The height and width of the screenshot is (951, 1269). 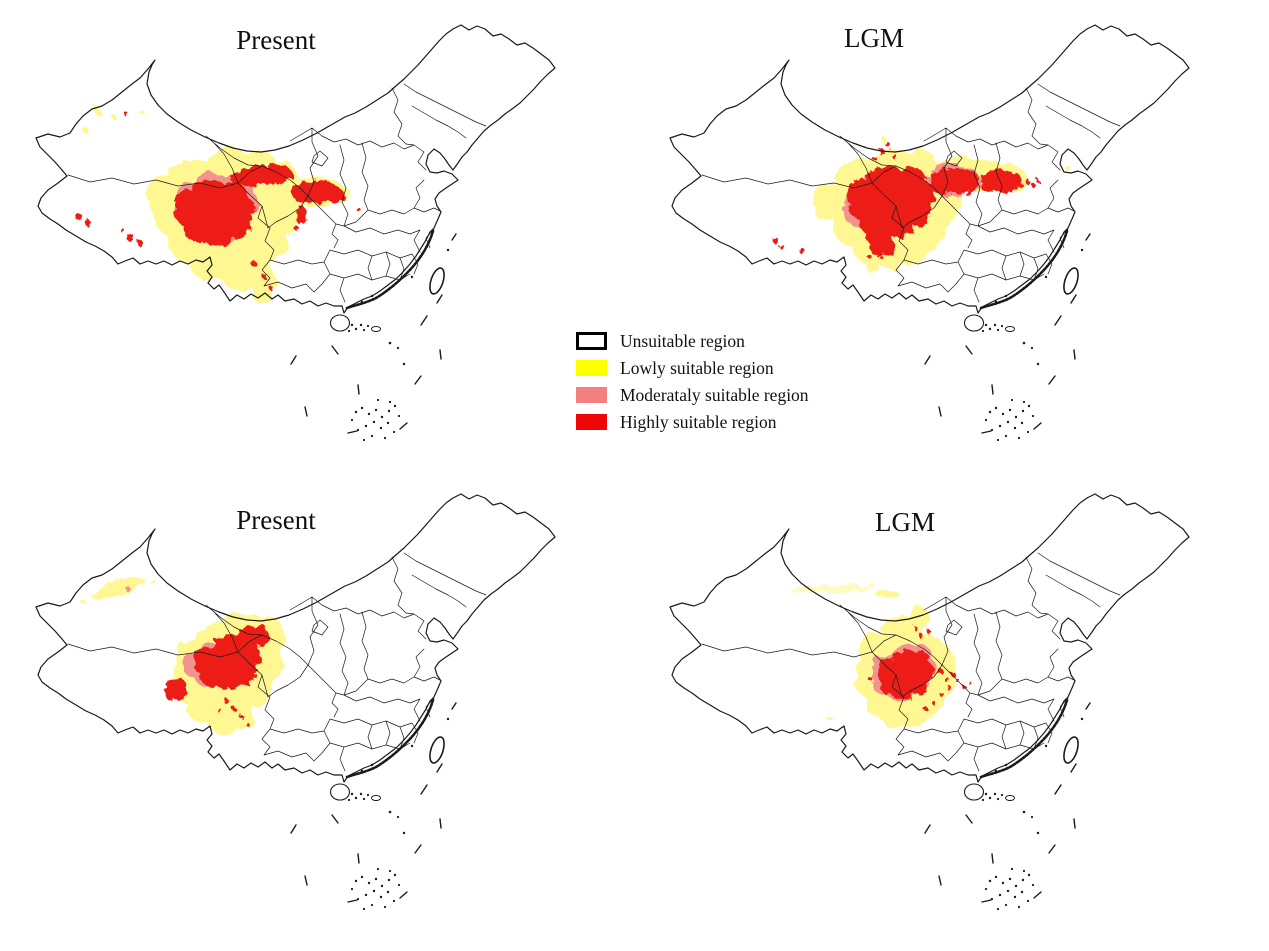 What do you see at coordinates (697, 368) in the screenshot?
I see `legend-label: Lowly suitable region` at bounding box center [697, 368].